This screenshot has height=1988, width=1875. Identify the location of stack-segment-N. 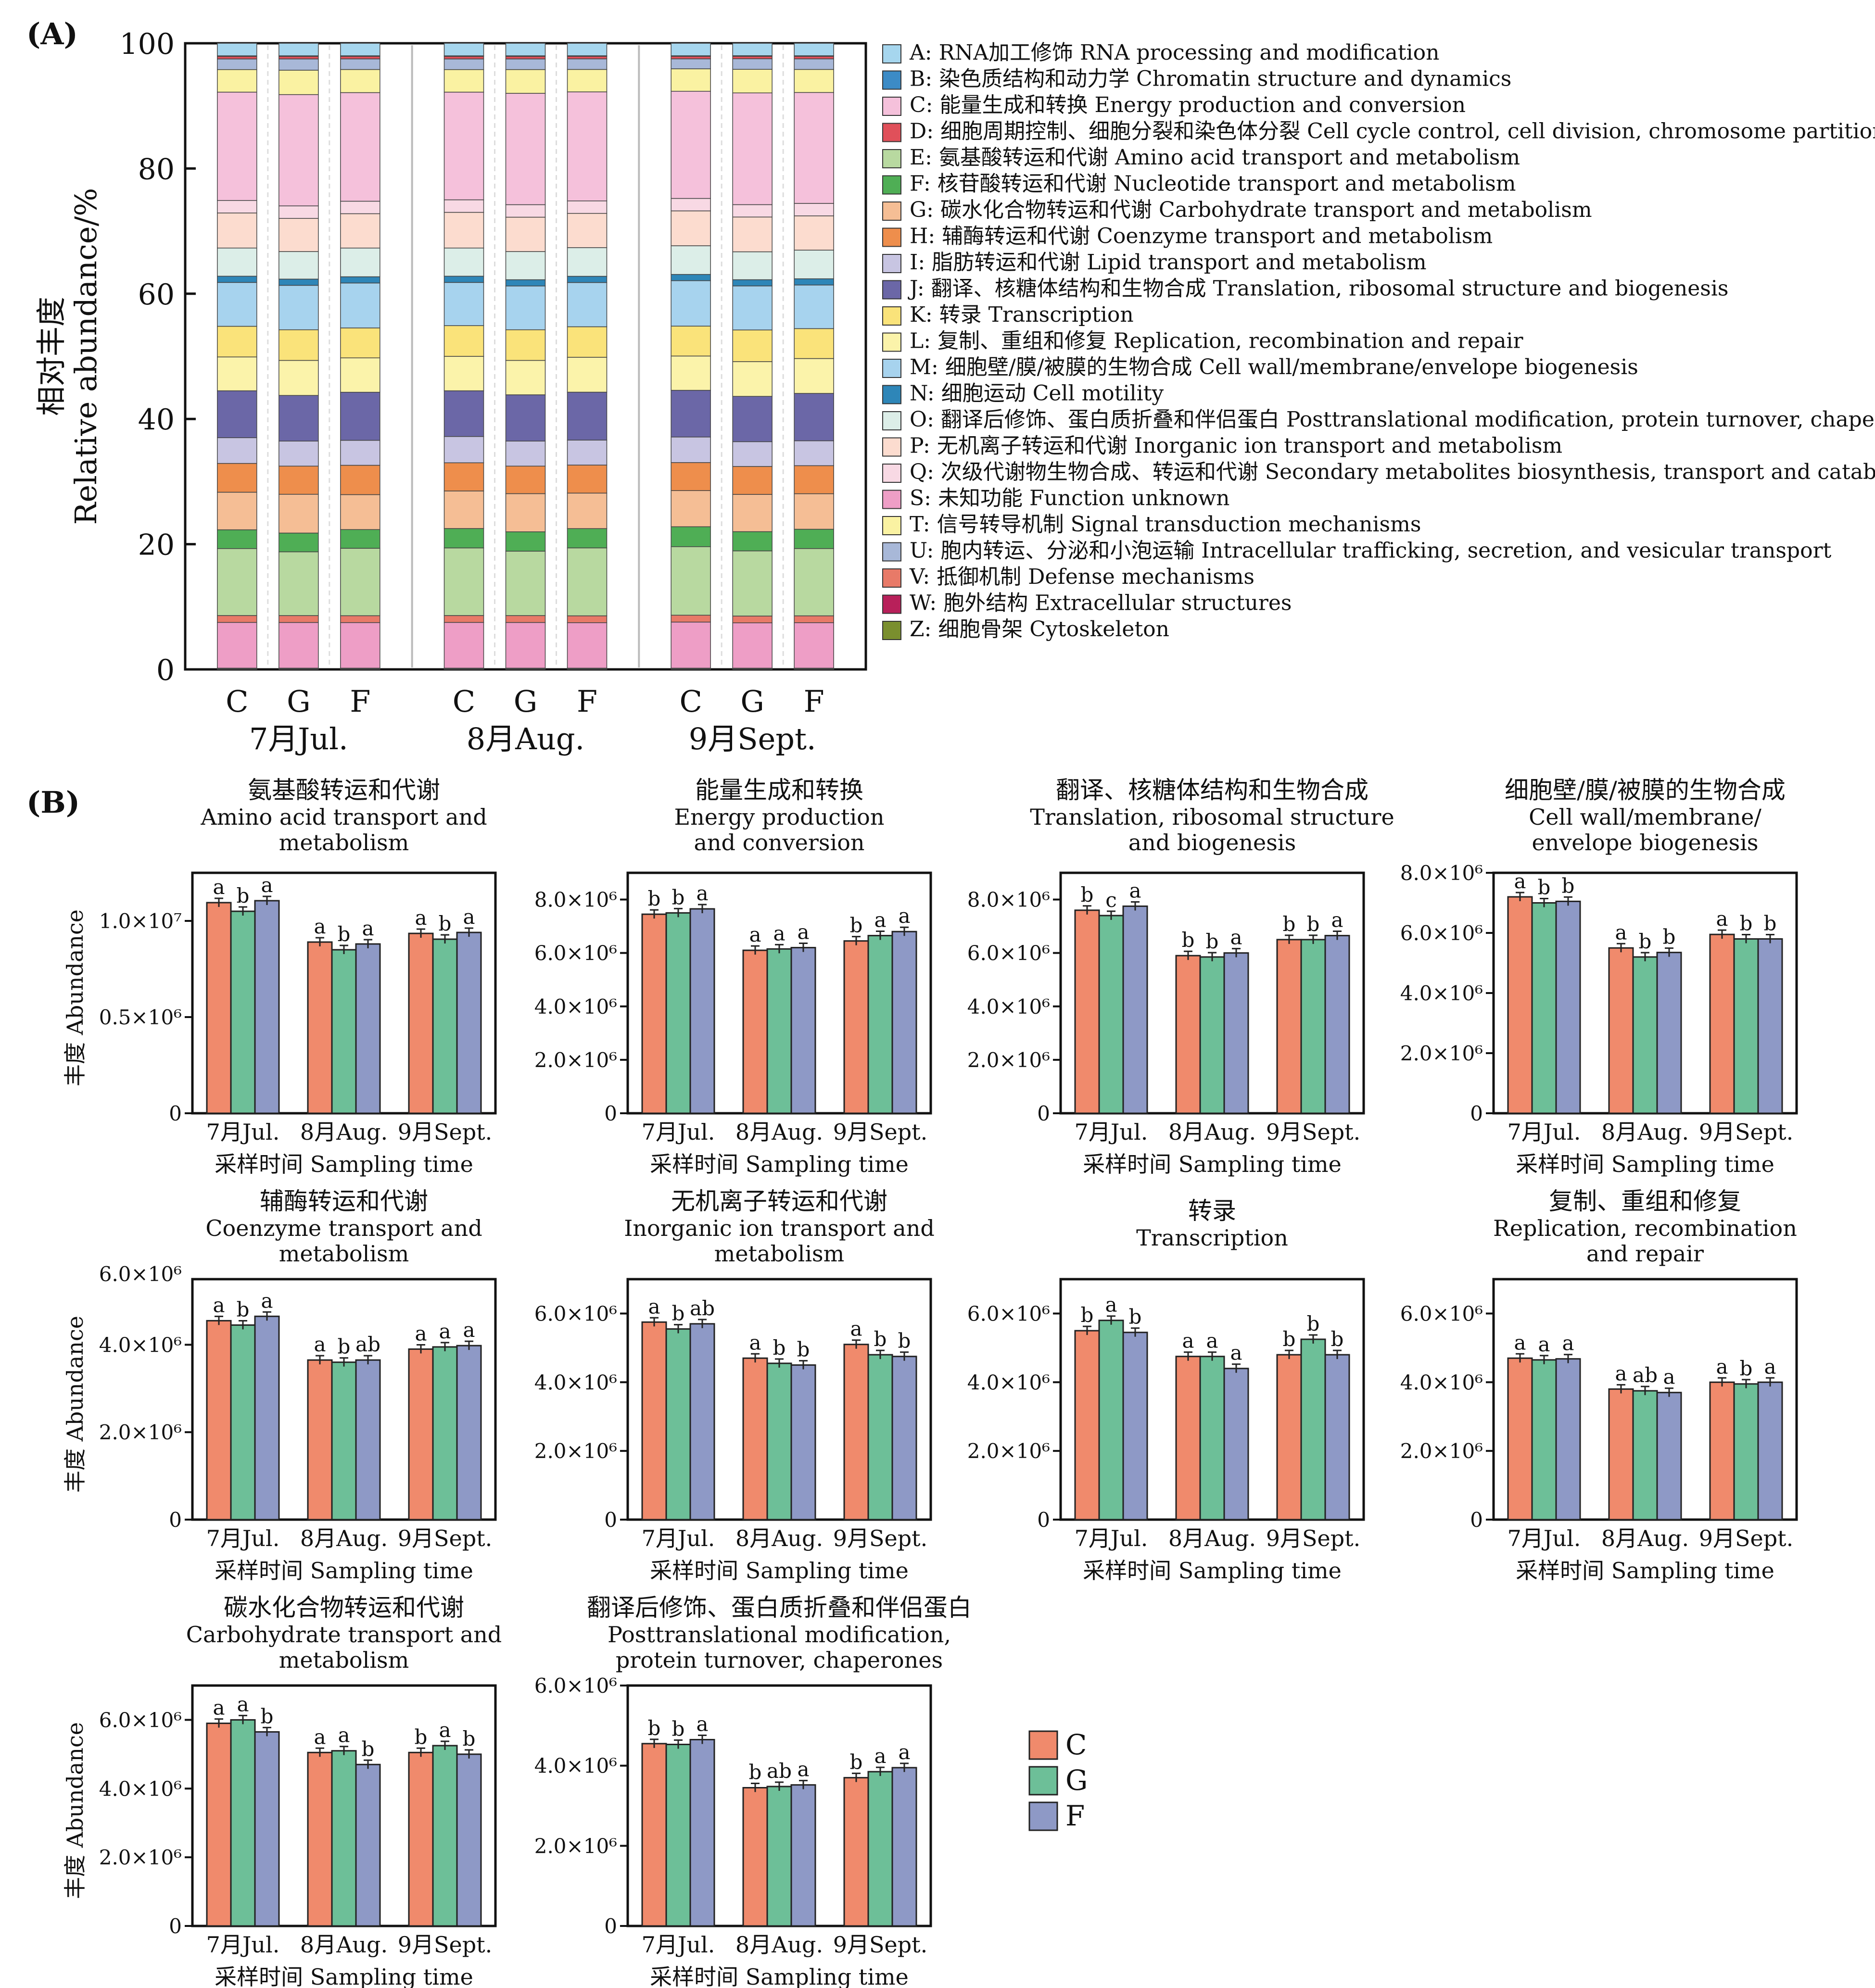
(525, 283).